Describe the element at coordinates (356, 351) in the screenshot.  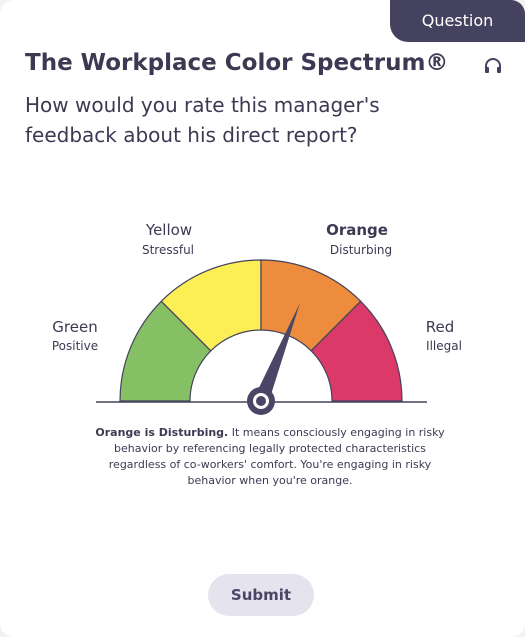
I see `segment-red` at that location.